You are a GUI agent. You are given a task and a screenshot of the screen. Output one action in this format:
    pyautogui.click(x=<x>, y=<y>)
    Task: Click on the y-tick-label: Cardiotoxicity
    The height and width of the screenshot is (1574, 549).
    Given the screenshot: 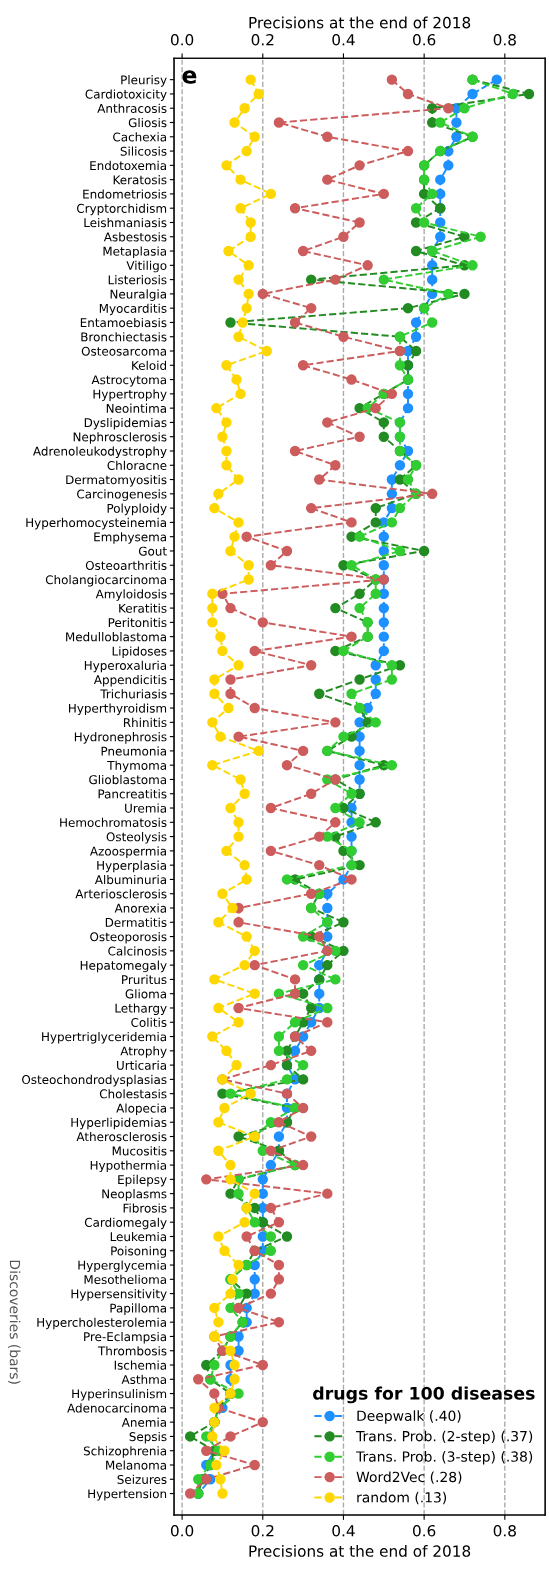 What is the action you would take?
    pyautogui.click(x=126, y=95)
    